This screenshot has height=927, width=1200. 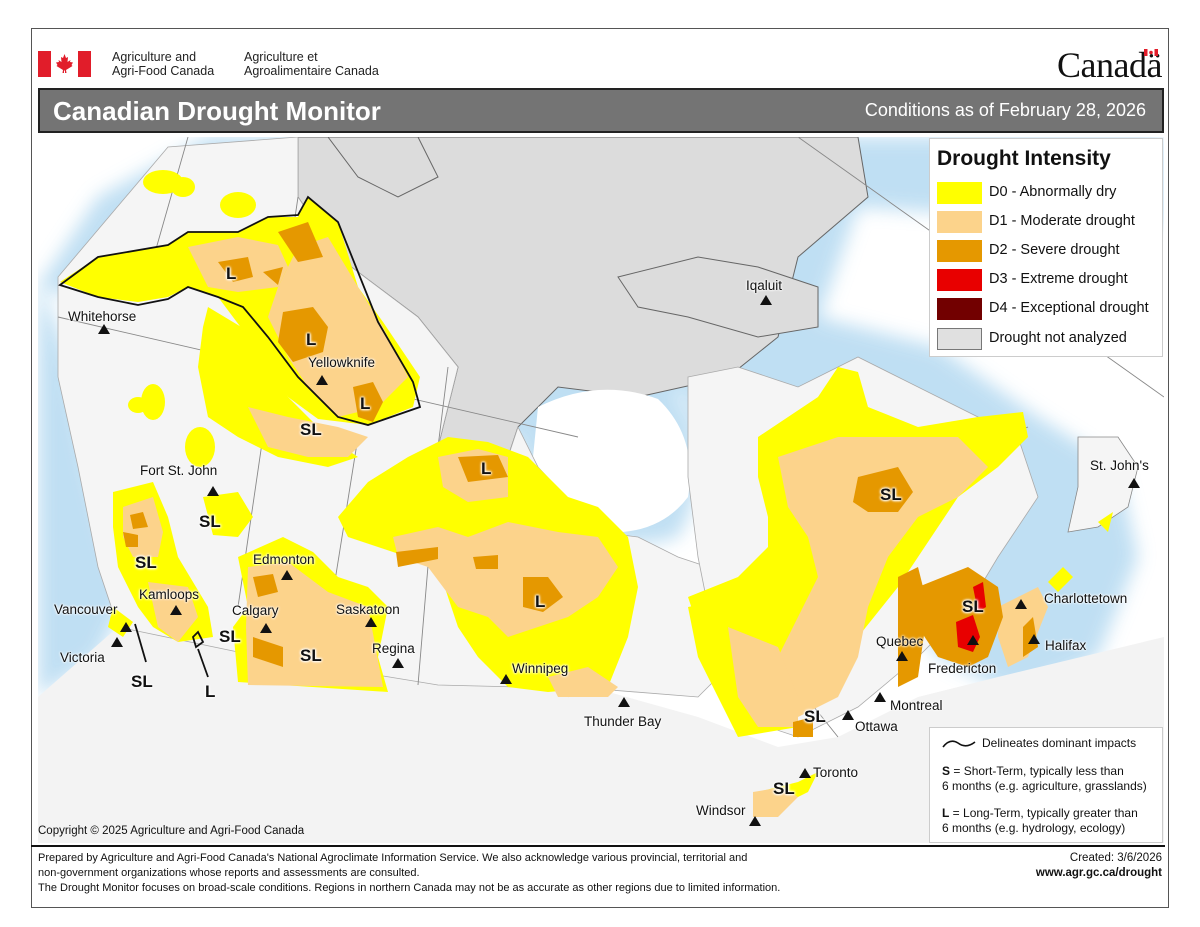 What do you see at coordinates (393, 648) in the screenshot?
I see `city-label-regina: Regina` at bounding box center [393, 648].